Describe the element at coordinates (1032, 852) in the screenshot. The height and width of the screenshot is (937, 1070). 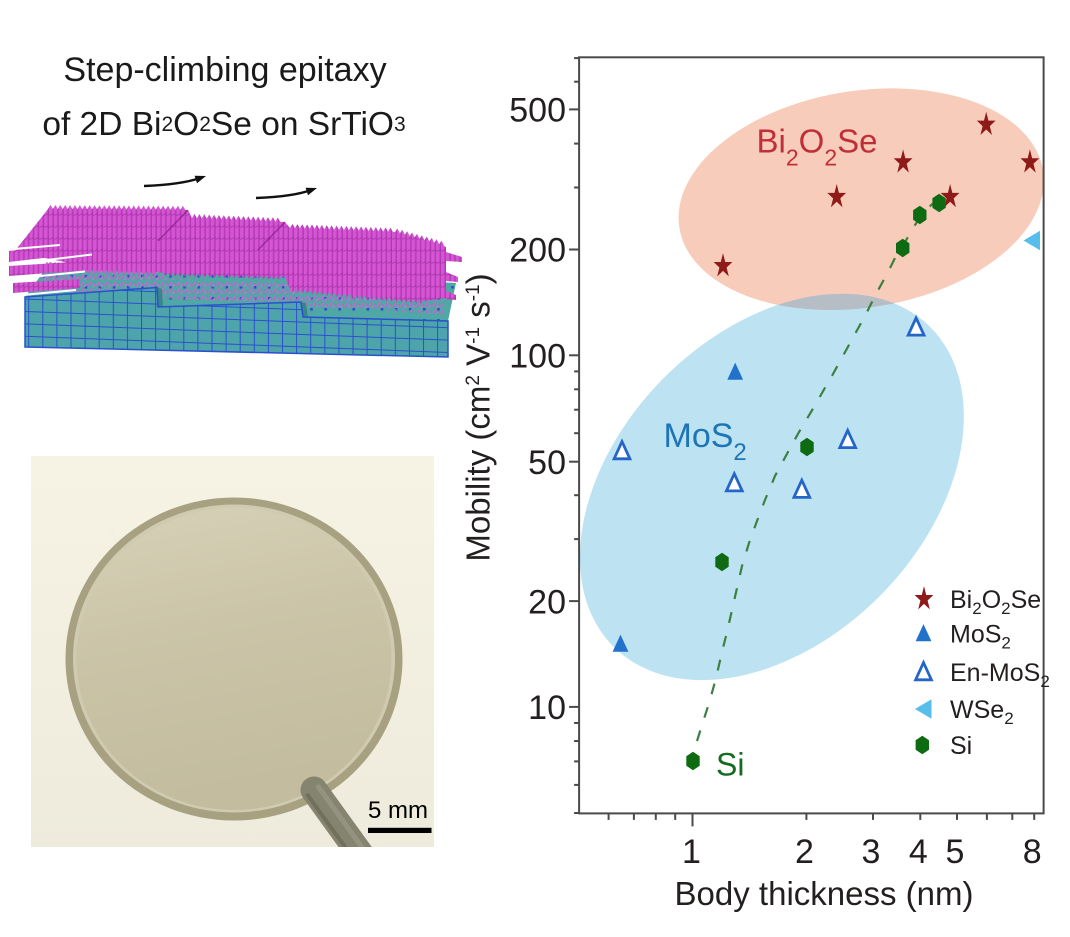
I see `svg-text: 8` at that location.